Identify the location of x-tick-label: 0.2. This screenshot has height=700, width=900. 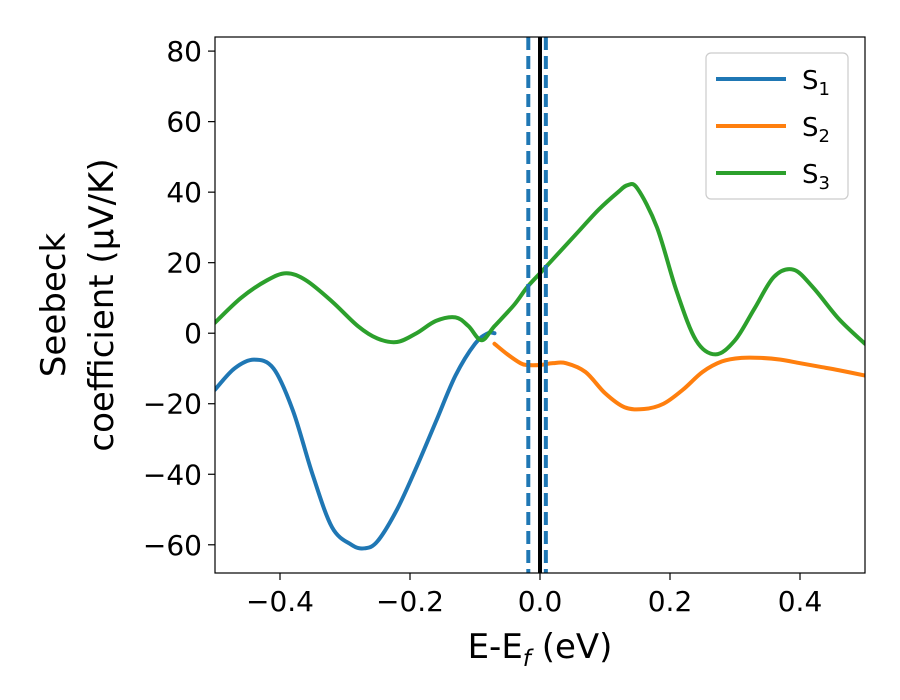
(670, 601).